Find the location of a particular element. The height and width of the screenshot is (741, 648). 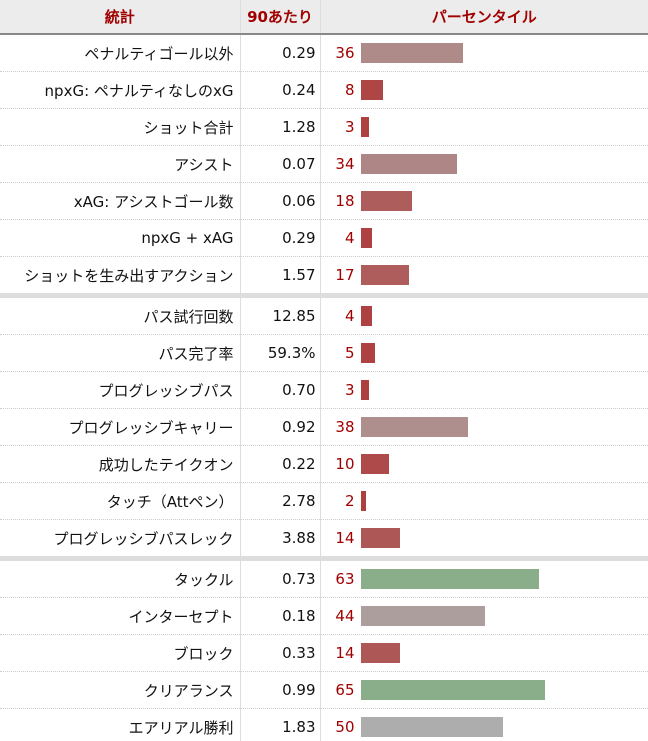

table-row: ショットを生み出すアクション 1.57 17 is located at coordinates (324, 276).